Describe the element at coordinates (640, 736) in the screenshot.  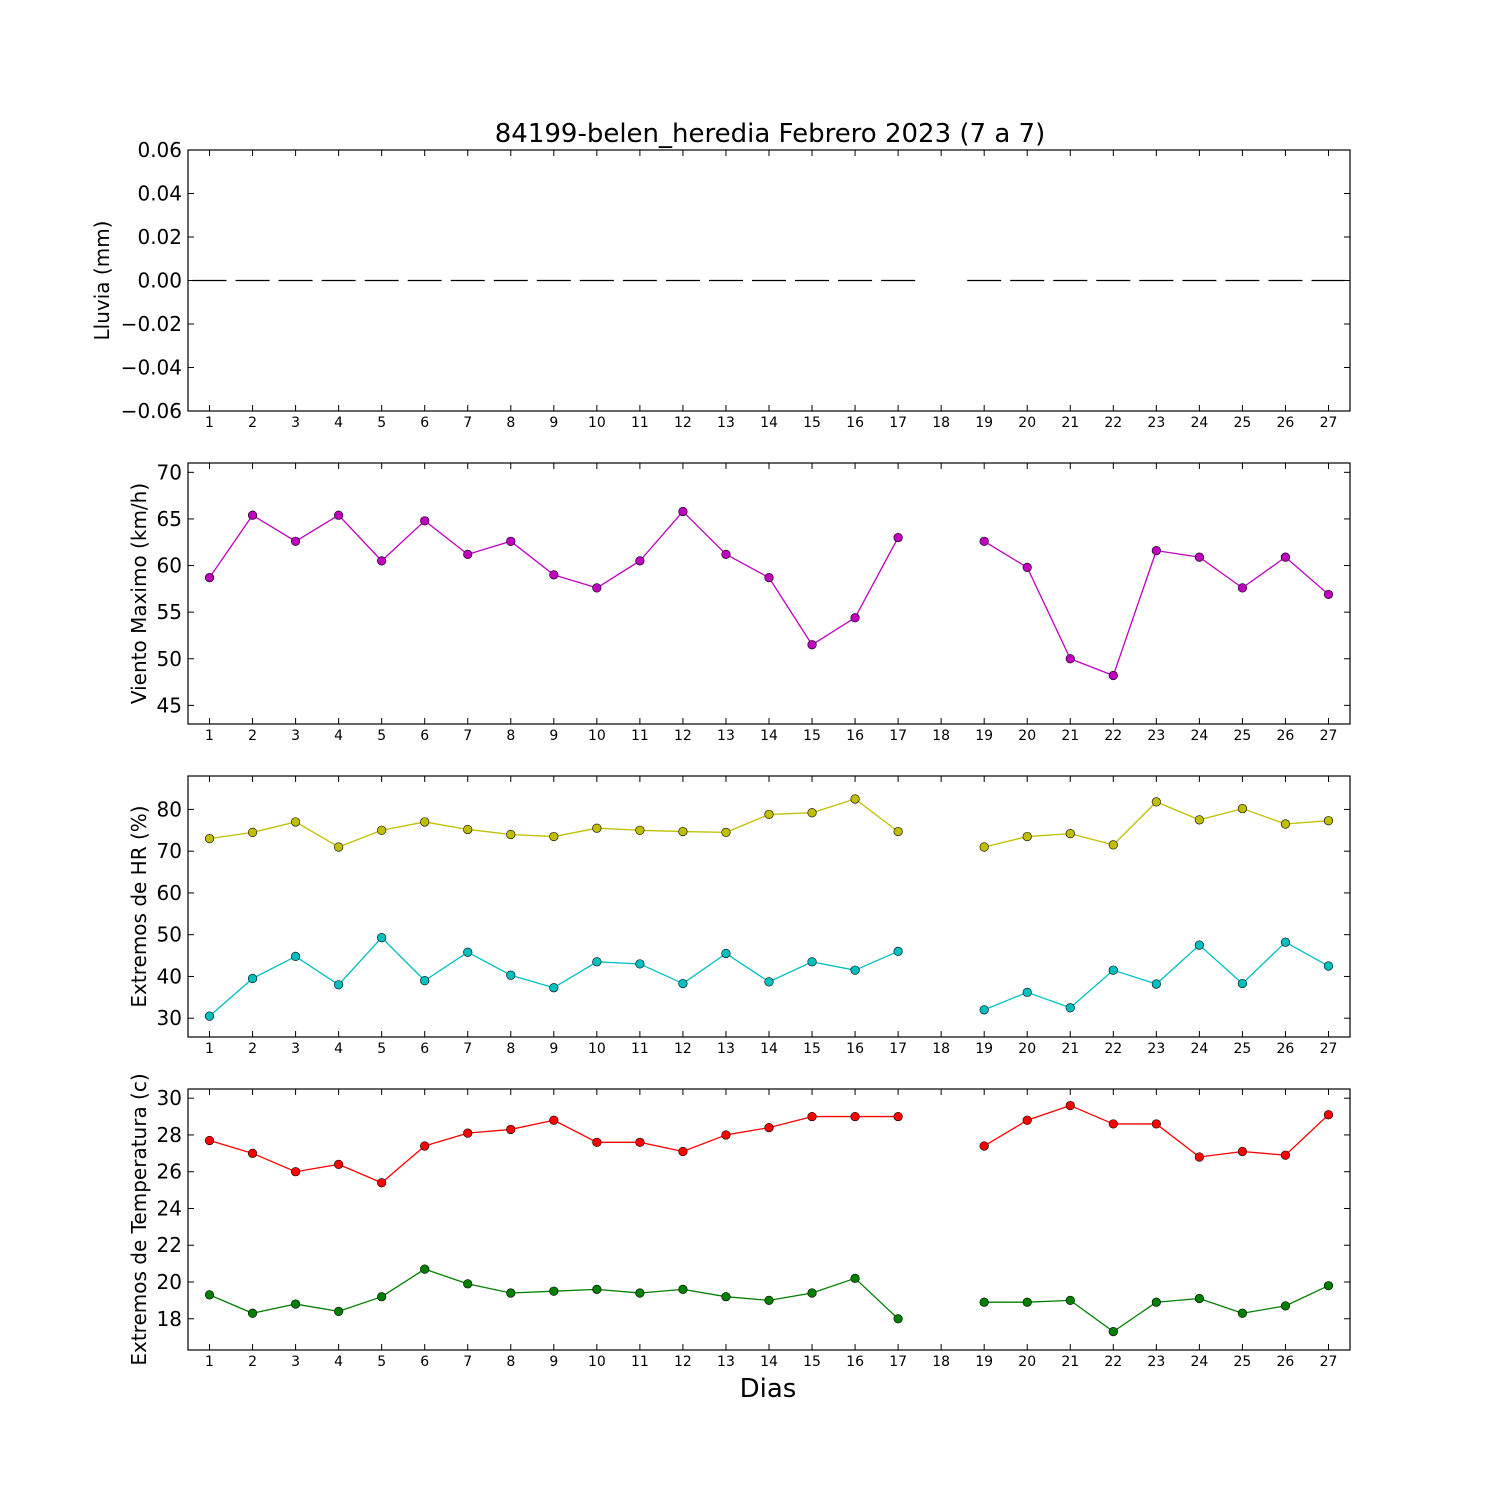
I see `x-tick-label: 11` at that location.